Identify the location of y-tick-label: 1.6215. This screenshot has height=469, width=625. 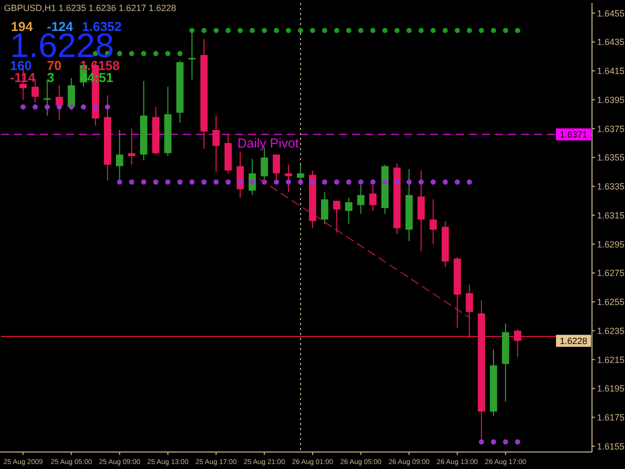
(611, 359).